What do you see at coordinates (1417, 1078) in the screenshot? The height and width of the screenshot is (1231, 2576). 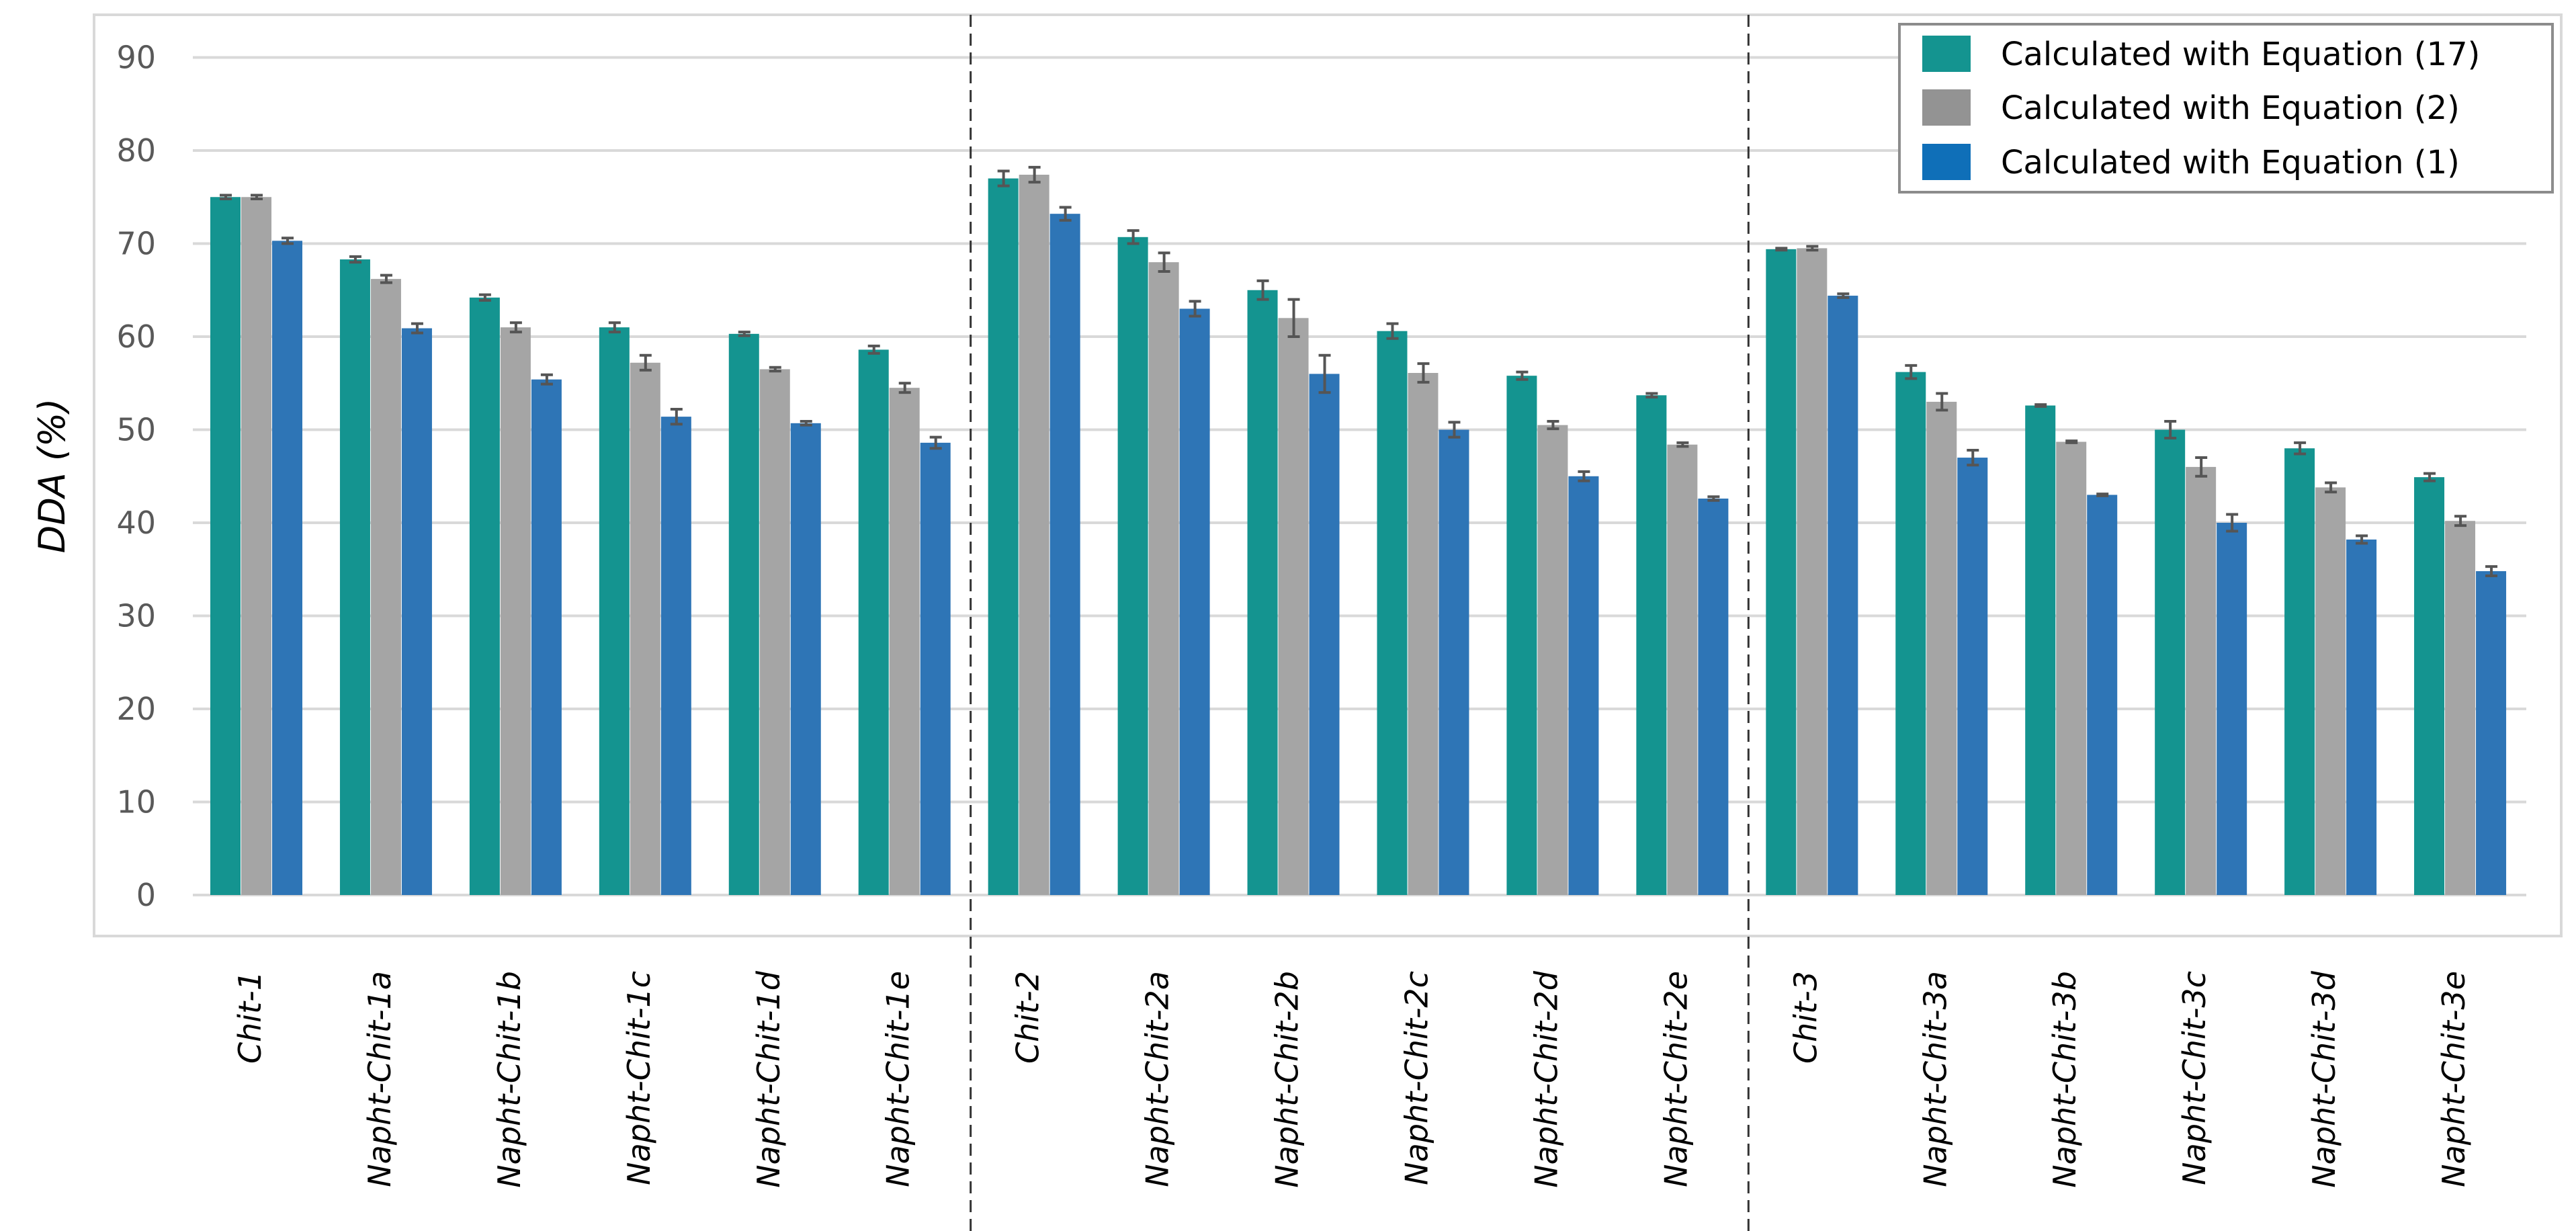 I see `x-tick-label: Napht-Chit-2c` at bounding box center [1417, 1078].